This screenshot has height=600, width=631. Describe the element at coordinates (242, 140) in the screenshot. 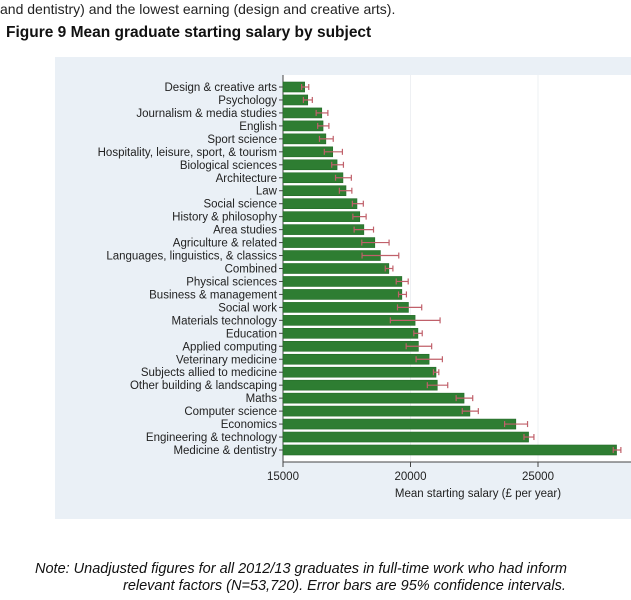

I see `category-label: Sport science` at that location.